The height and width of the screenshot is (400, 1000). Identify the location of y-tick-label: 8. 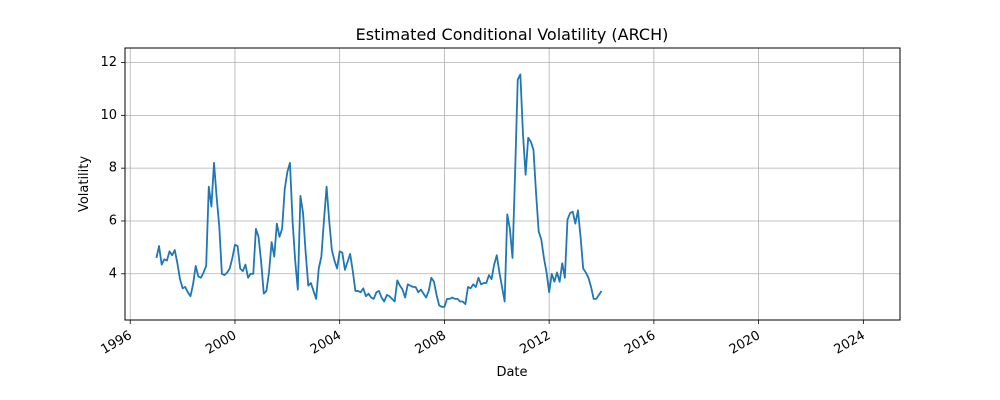
(113, 168).